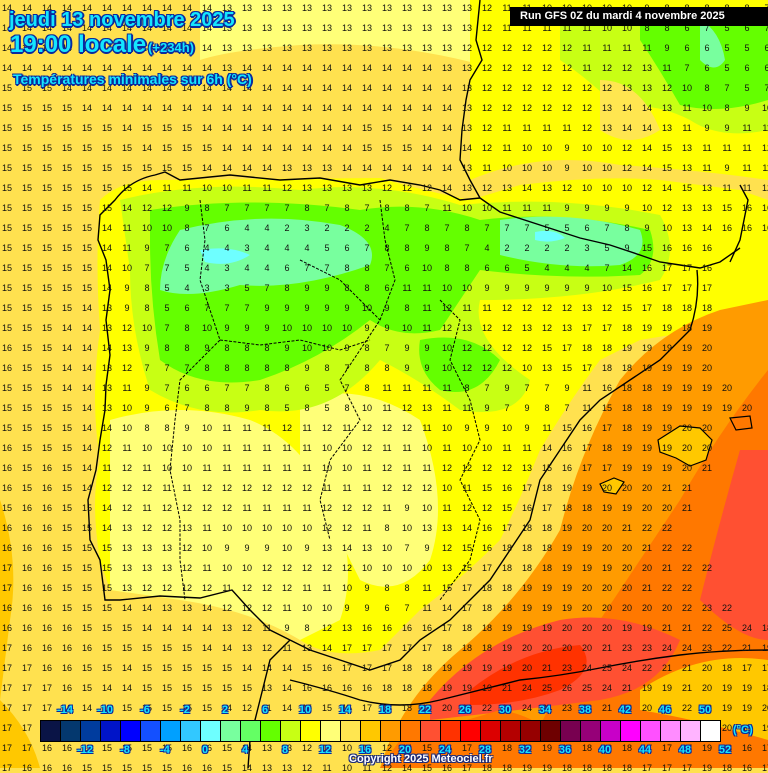 The width and height of the screenshot is (768, 773). I want to click on legend-tick-top: 42, so click(625, 710).